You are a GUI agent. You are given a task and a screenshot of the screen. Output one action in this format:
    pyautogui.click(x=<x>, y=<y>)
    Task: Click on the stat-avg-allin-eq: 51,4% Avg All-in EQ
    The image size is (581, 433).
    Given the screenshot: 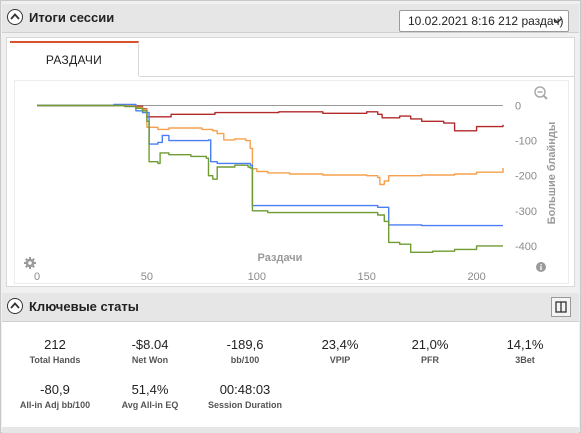 What is the action you would take?
    pyautogui.click(x=150, y=396)
    